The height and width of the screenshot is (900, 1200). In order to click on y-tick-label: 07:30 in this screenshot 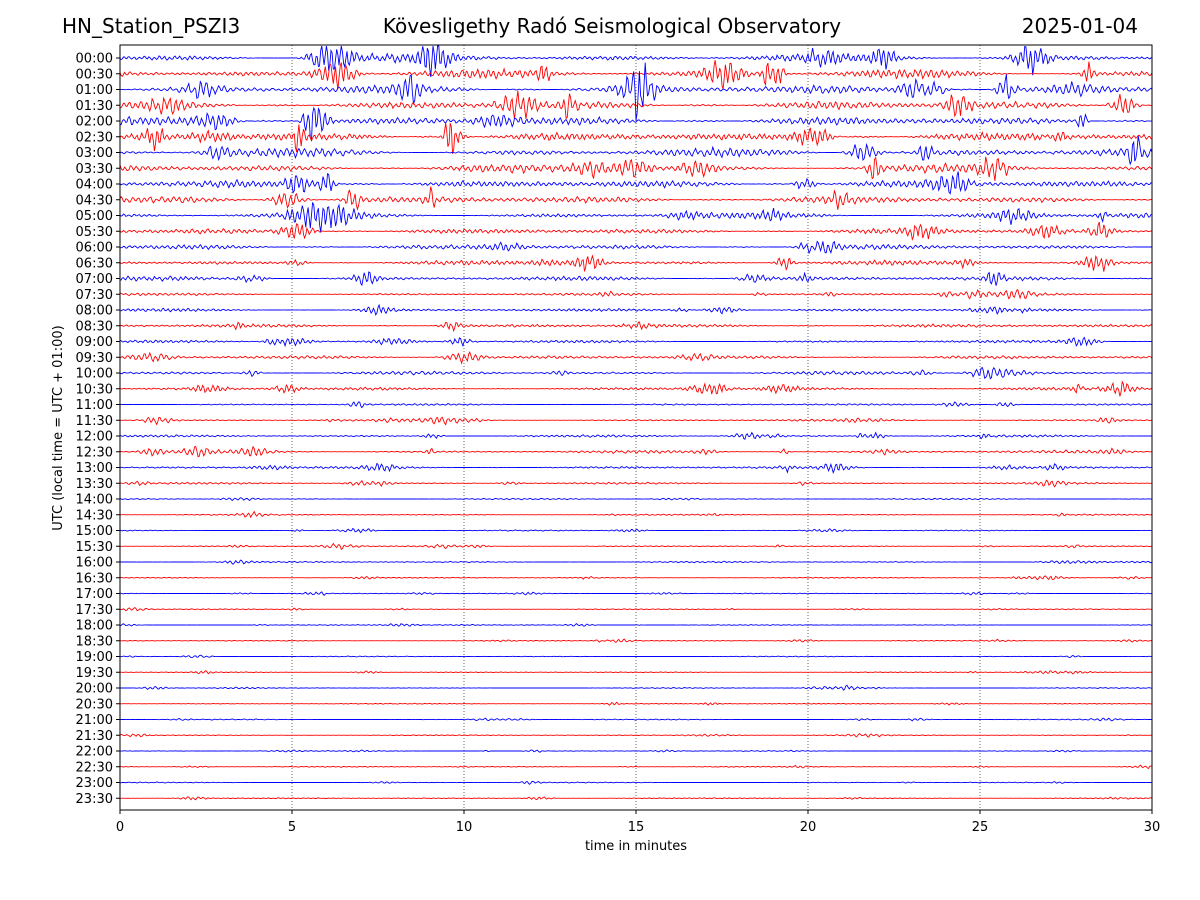, I will do `click(94, 295)`.